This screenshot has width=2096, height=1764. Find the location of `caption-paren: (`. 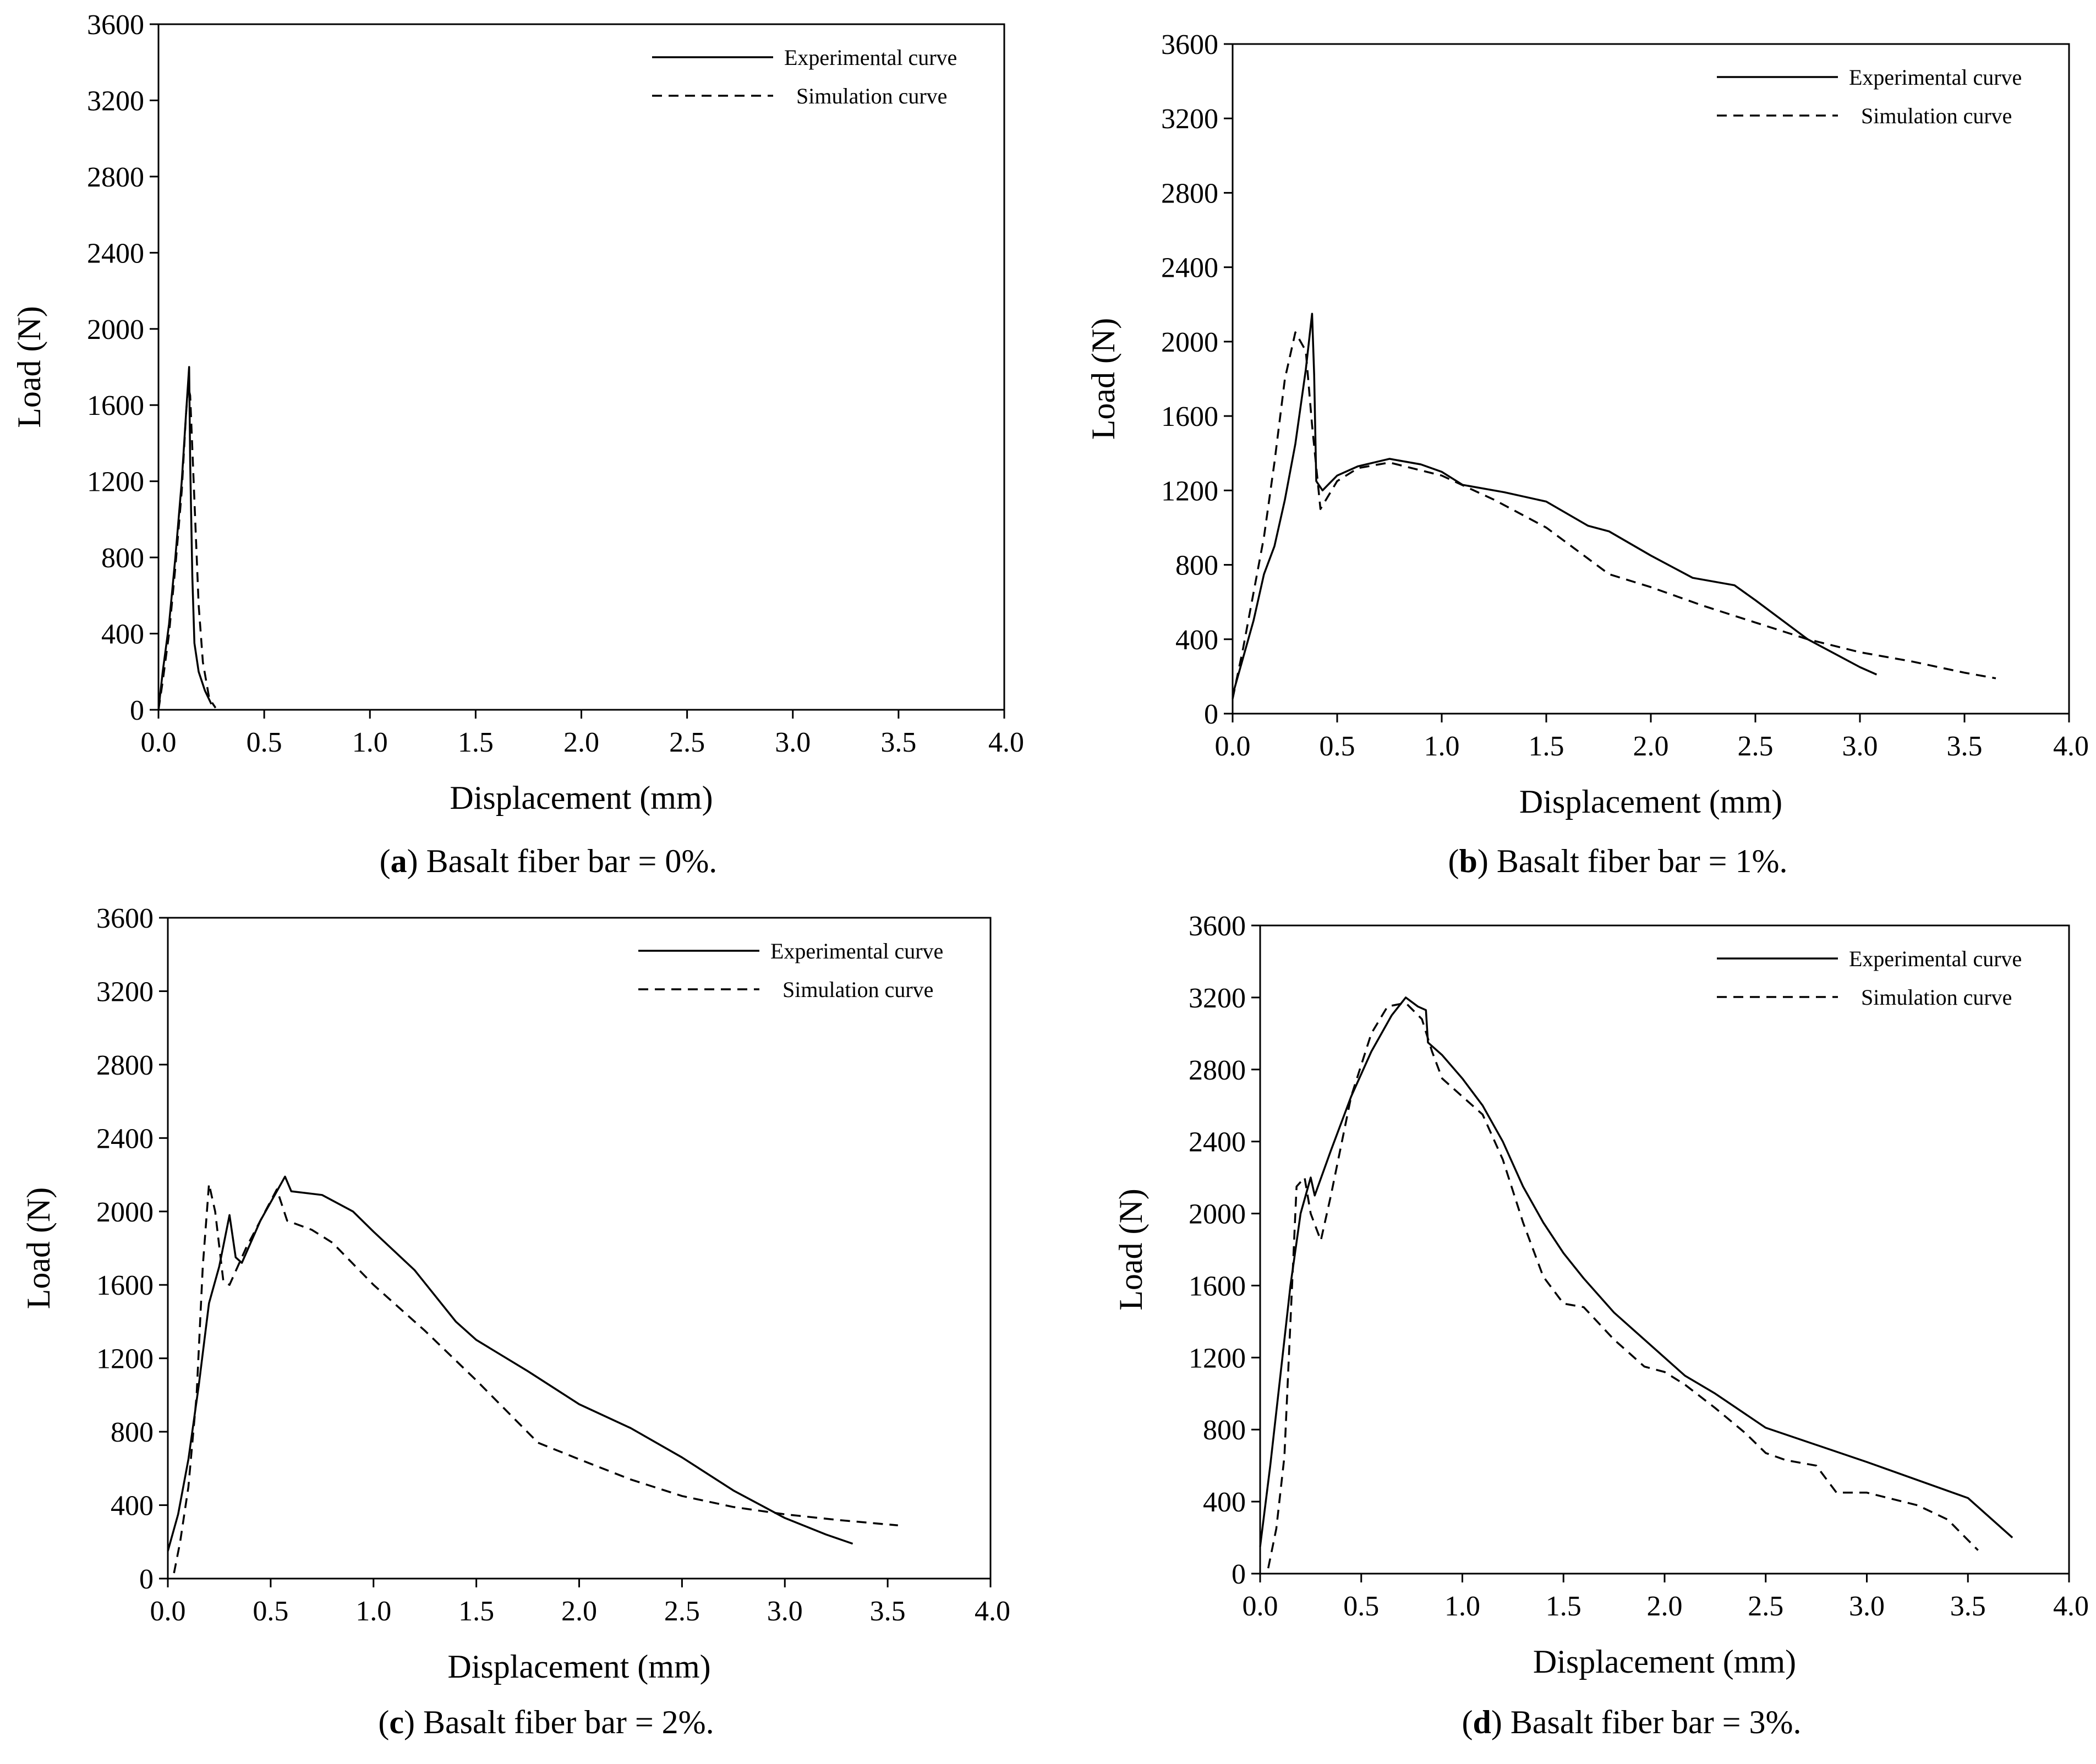

caption-paren: ( is located at coordinates (1467, 1722).